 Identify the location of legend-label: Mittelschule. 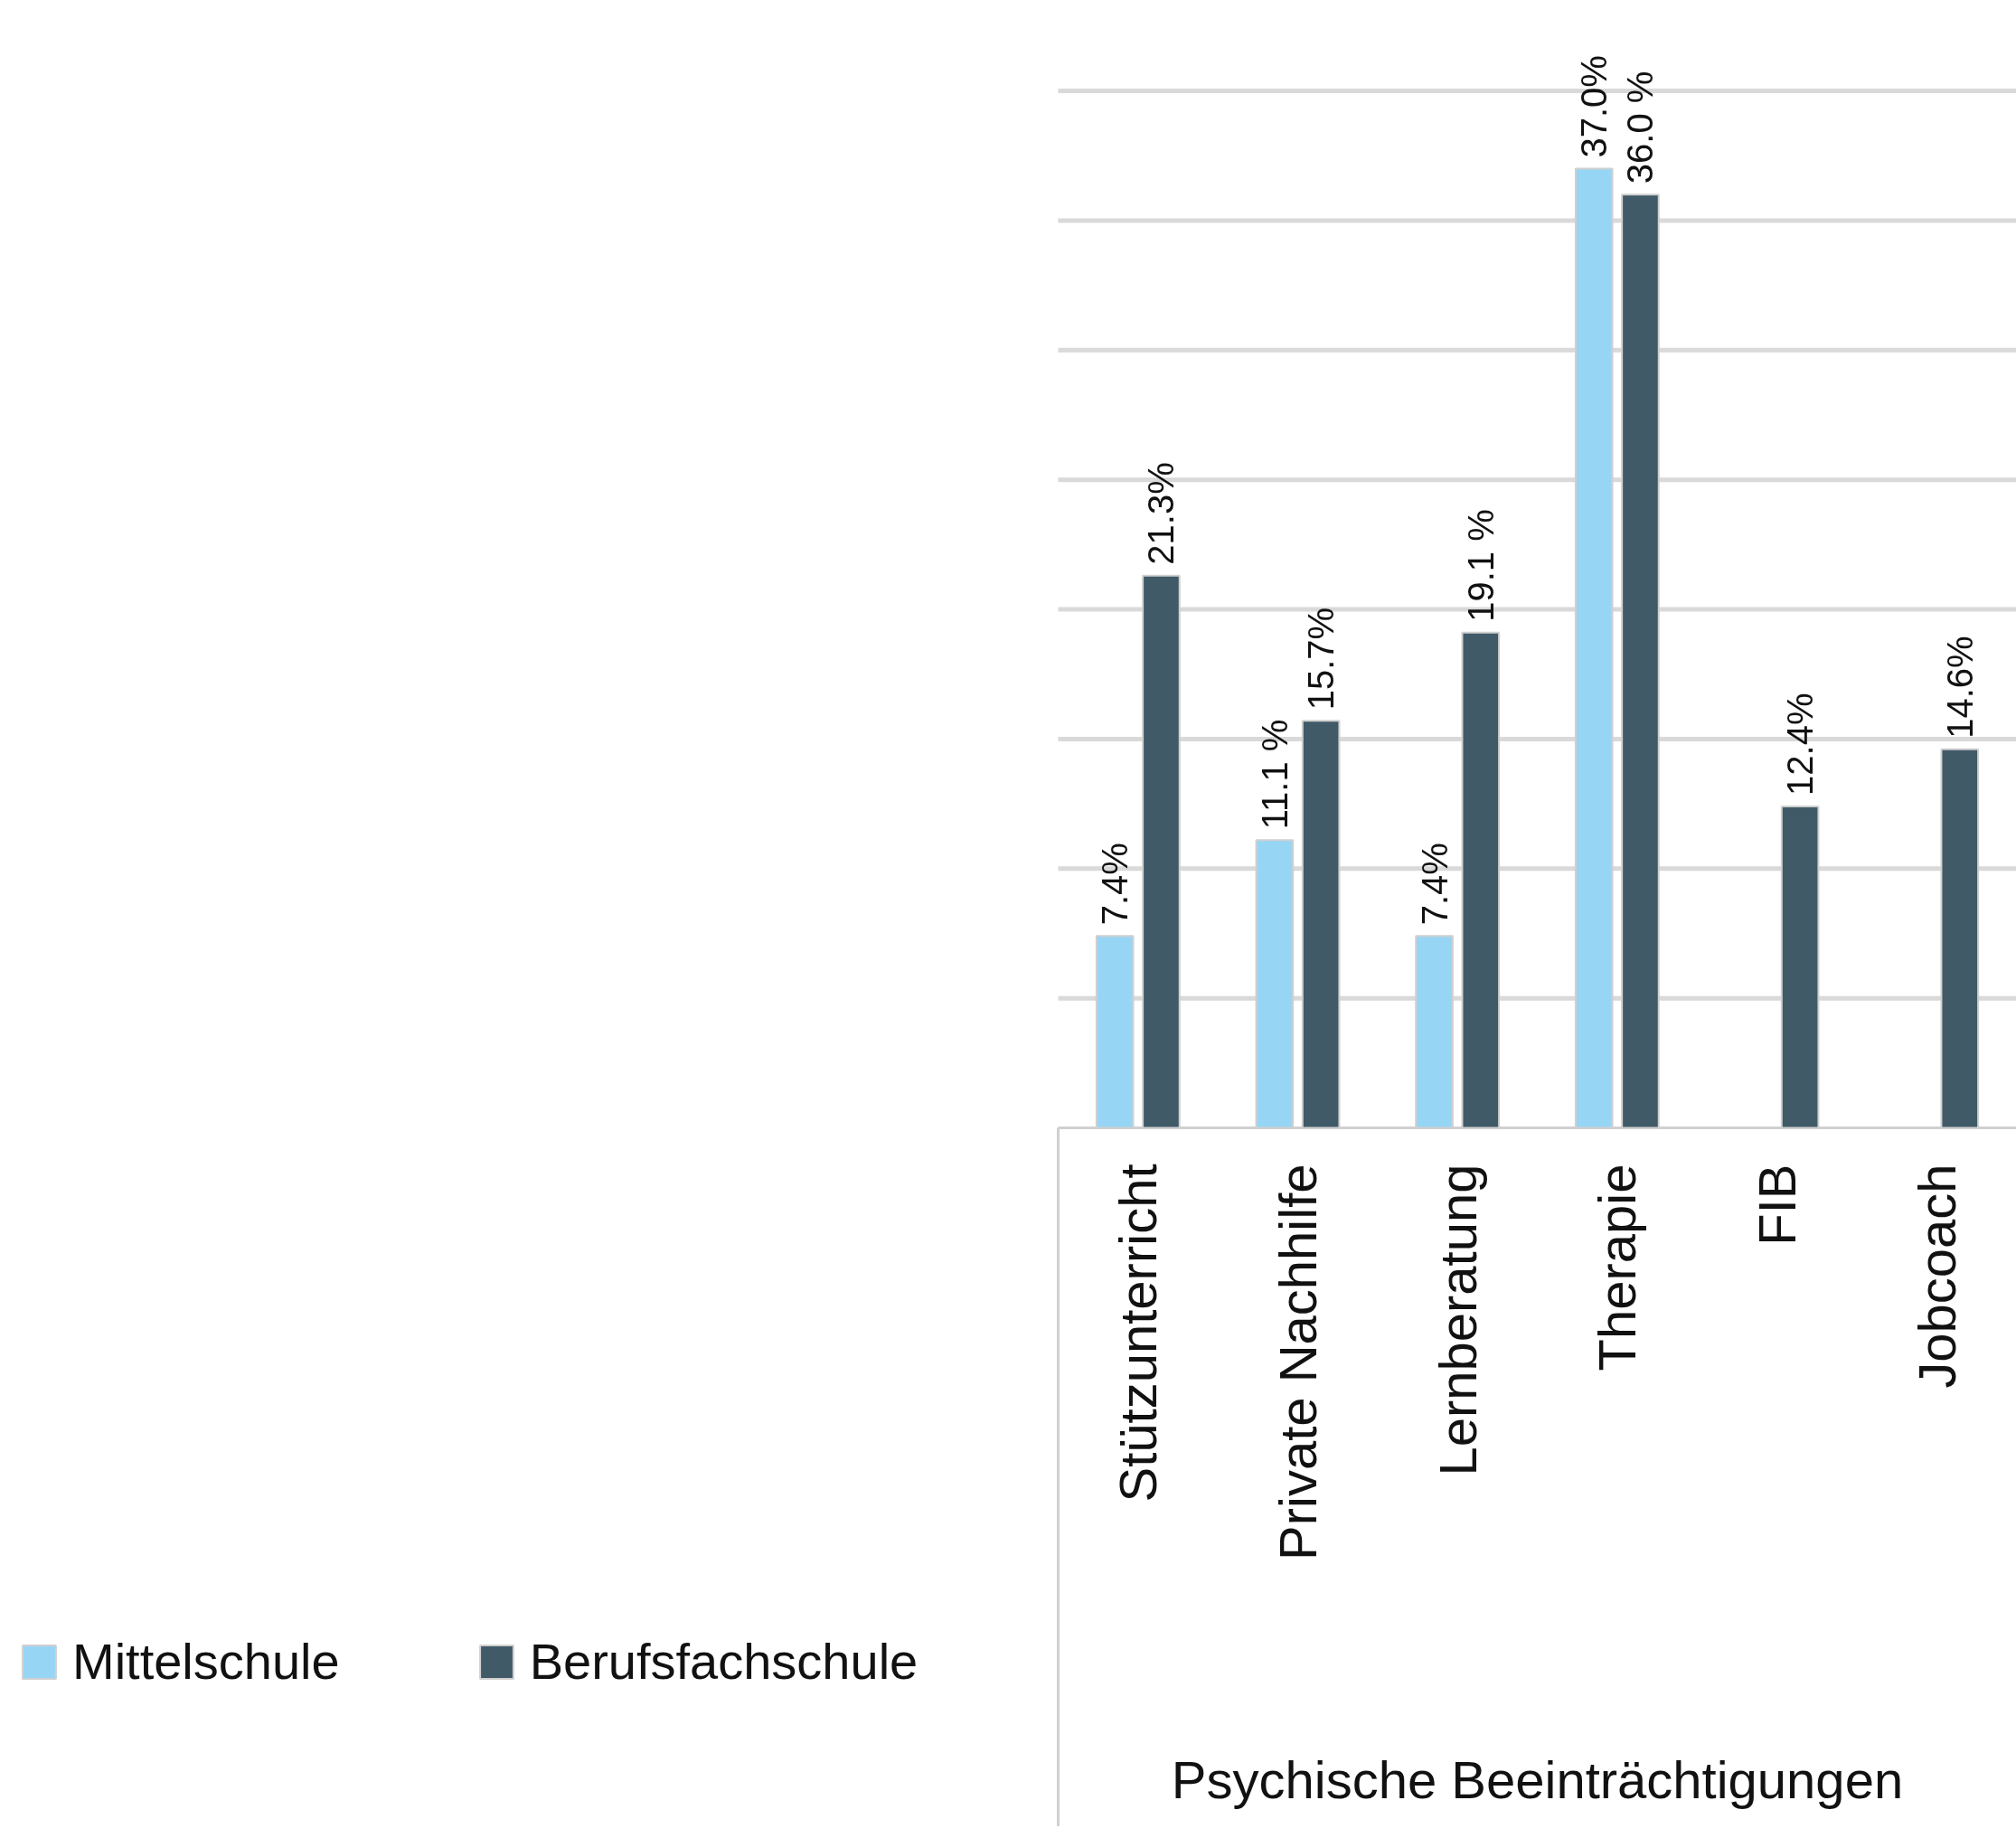
(206, 1661).